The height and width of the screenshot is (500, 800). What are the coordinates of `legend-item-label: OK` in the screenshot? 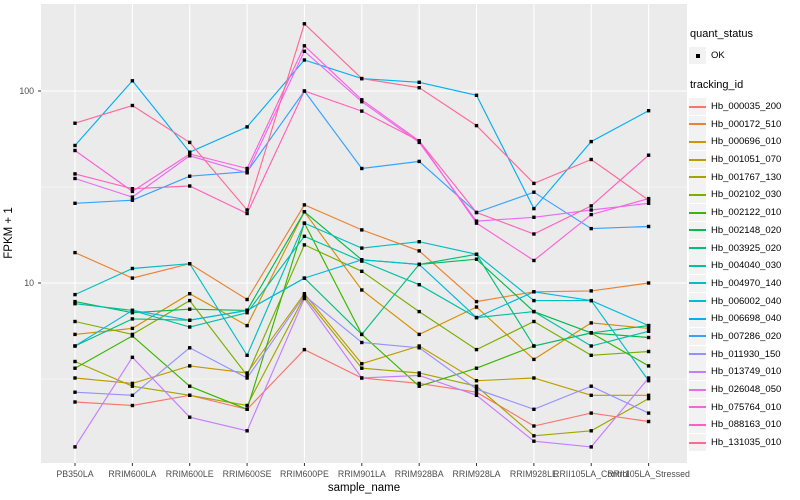 It's located at (718, 56).